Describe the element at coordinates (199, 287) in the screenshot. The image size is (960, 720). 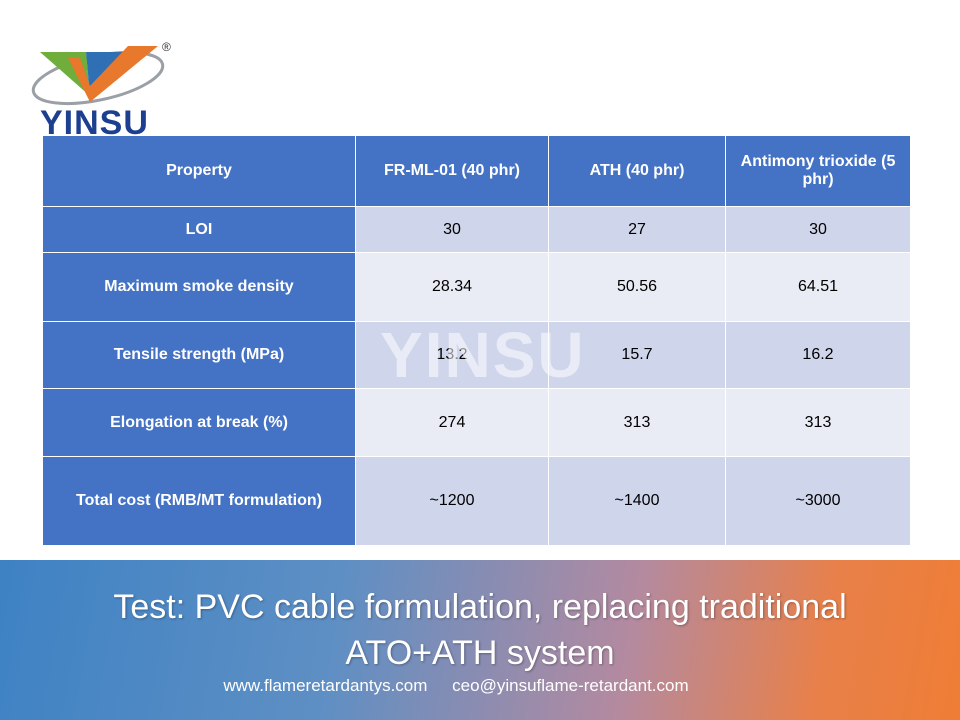
I see `row-label: Maximum smoke density` at that location.